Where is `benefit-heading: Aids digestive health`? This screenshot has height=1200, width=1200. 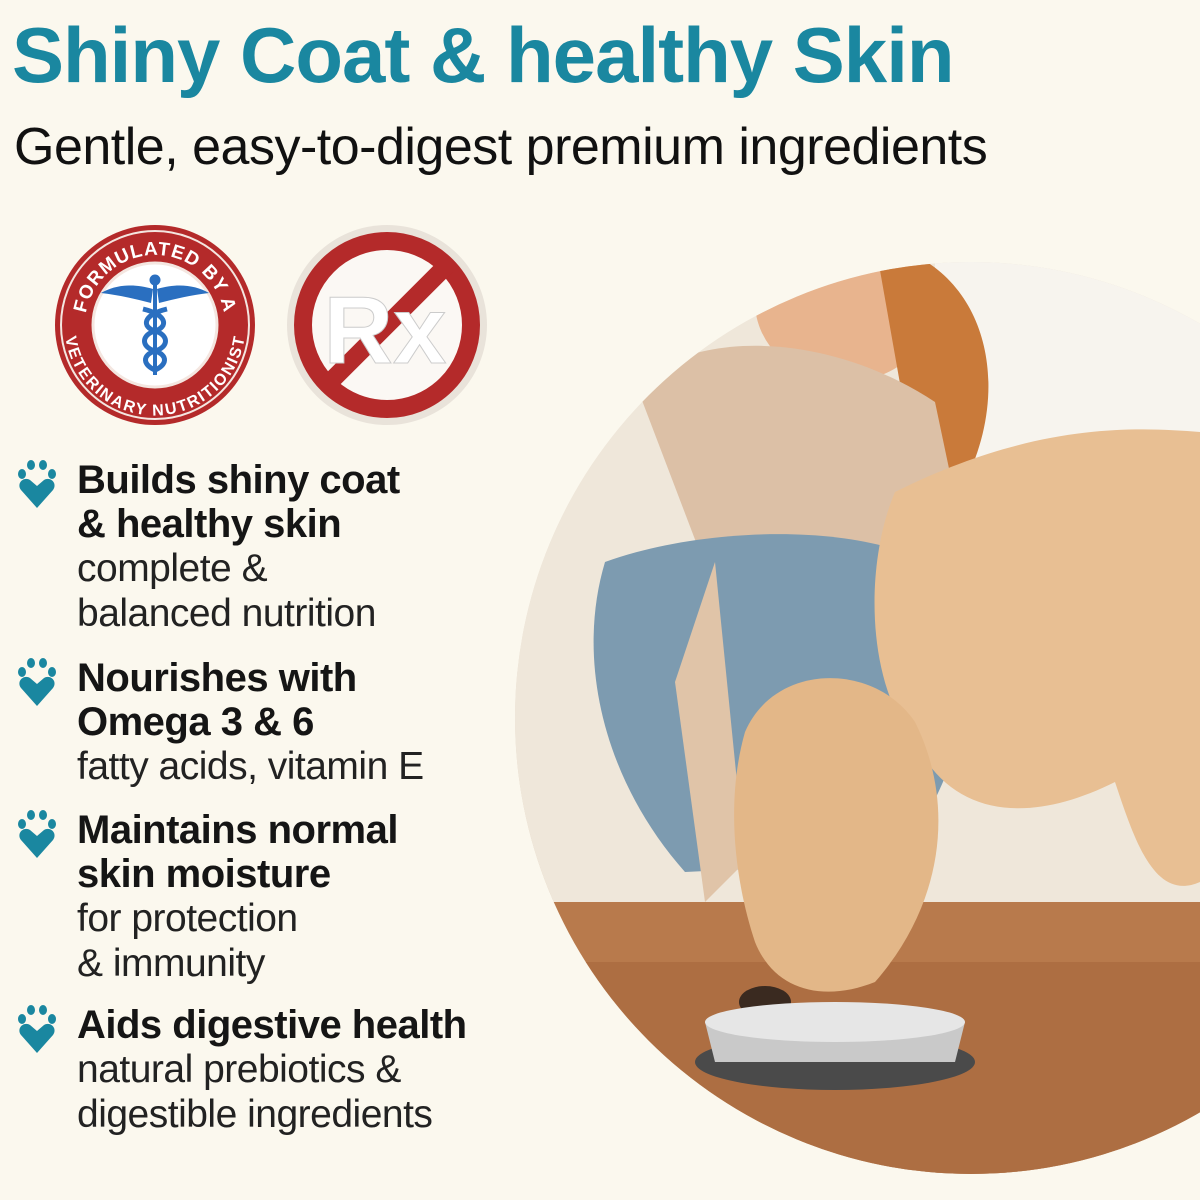
benefit-heading: Aids digestive health is located at coordinates (272, 1025).